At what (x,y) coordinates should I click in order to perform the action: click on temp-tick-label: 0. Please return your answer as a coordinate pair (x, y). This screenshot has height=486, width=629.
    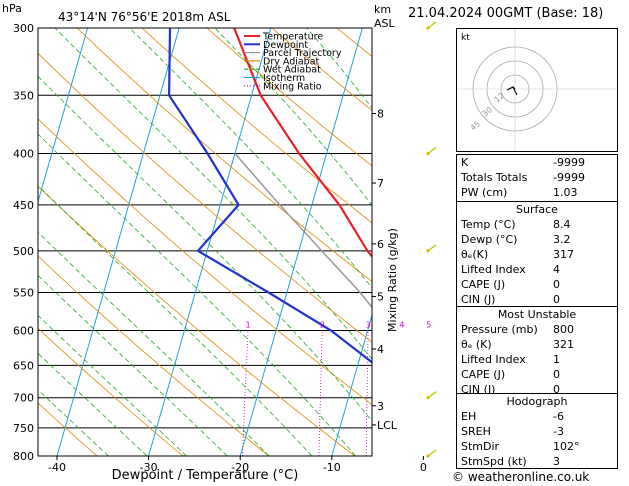
    Looking at the image, I should click on (423, 467).